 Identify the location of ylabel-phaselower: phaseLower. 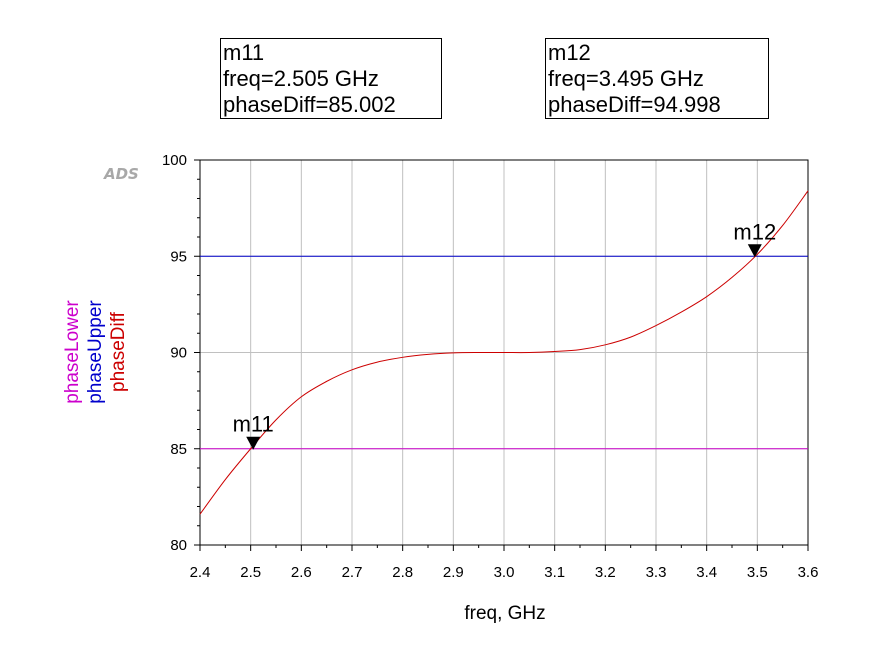
(73, 352).